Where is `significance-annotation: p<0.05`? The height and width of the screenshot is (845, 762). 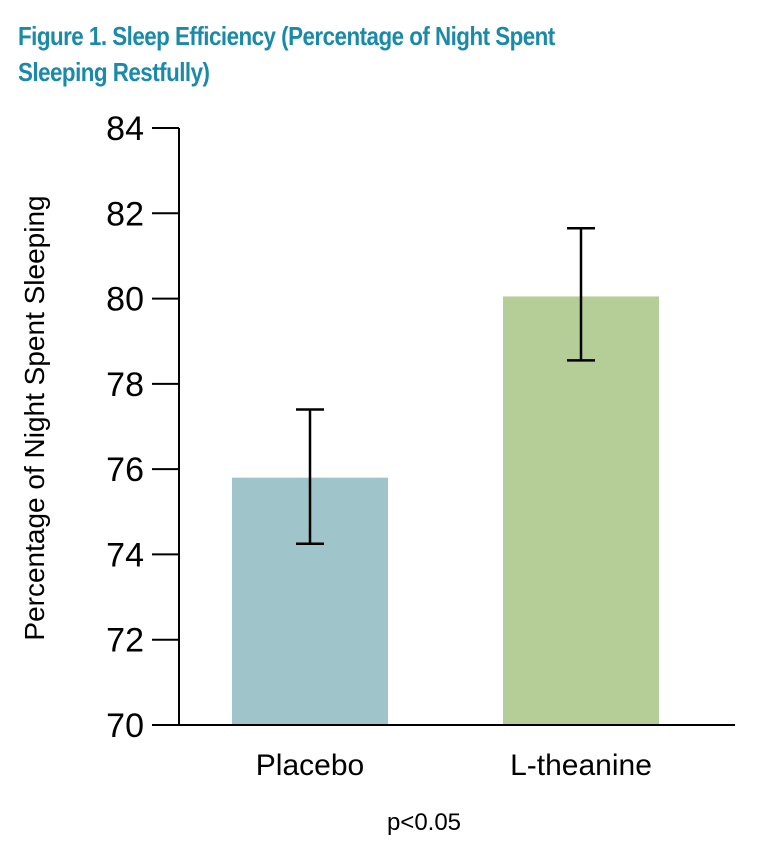 significance-annotation: p<0.05 is located at coordinates (424, 822).